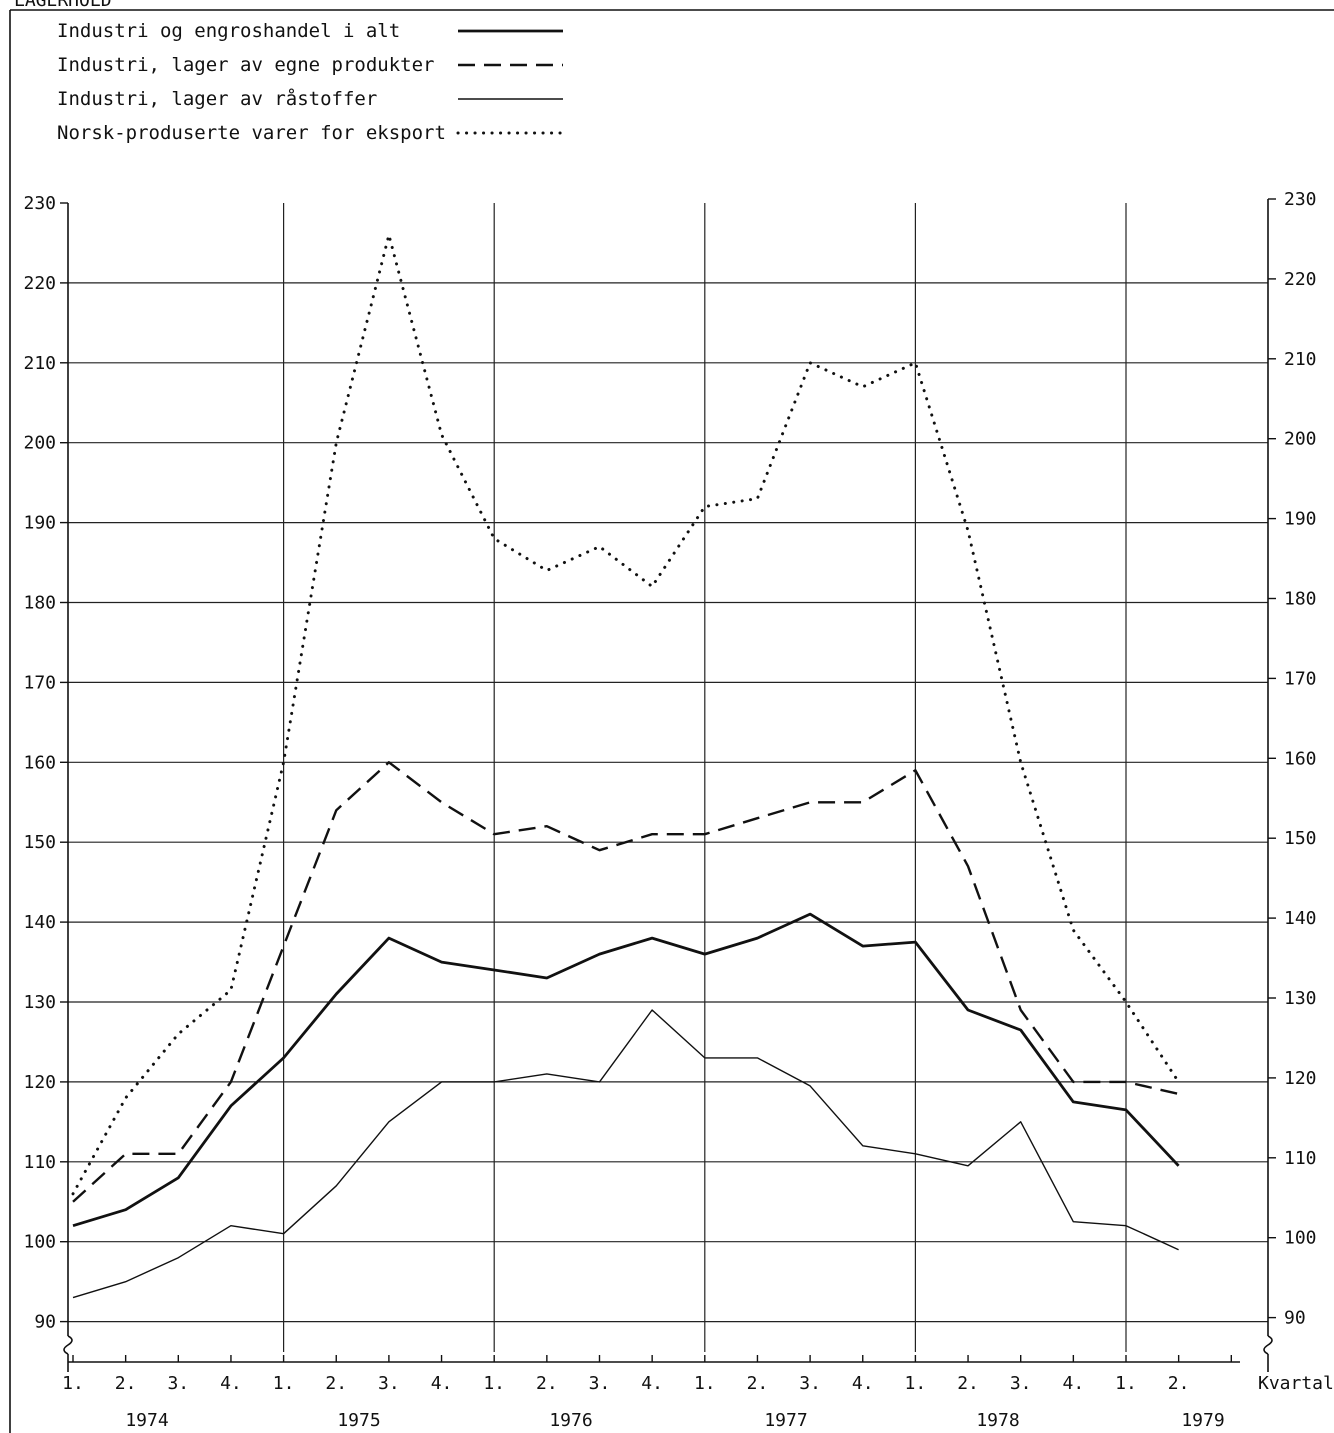 This screenshot has height=1433, width=1334. Describe the element at coordinates (39, 203) in the screenshot. I see `y-tick-label-left: 230` at that location.